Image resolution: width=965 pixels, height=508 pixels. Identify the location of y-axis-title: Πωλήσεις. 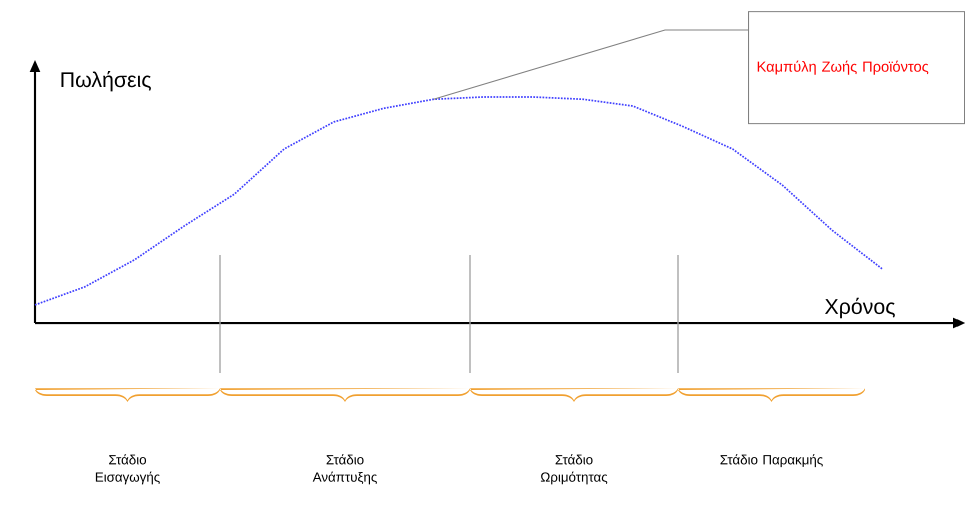
(106, 81).